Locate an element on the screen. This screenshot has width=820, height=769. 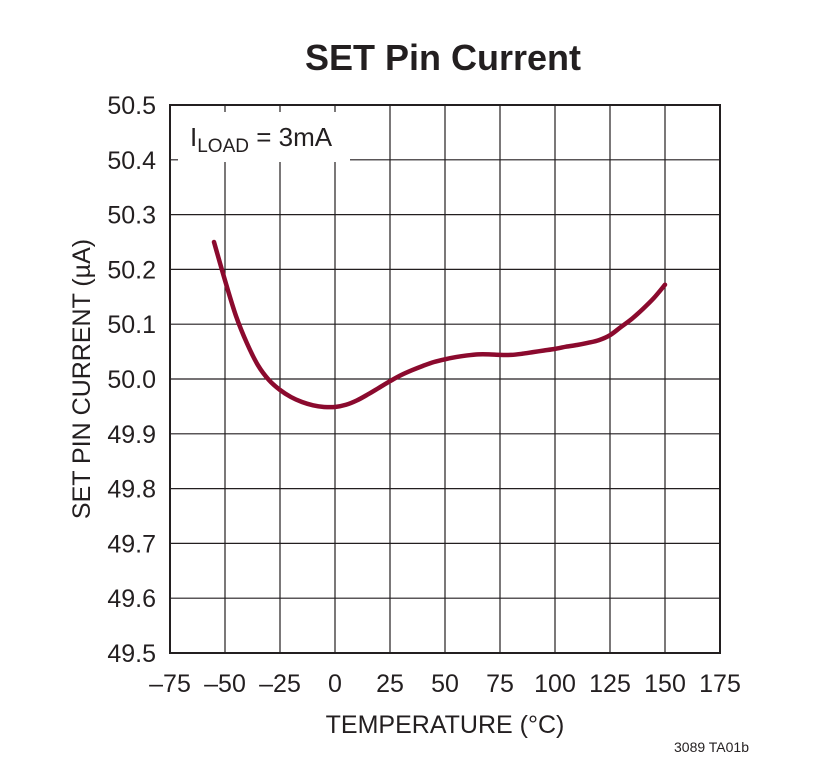
x-axis-ticks: –75 –50 –25 0 25 50 75 100 125 150 175 is located at coordinates (445, 684).